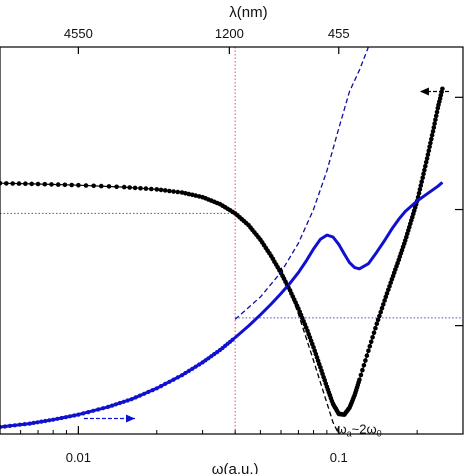 This screenshot has height=474, width=474. What do you see at coordinates (229, 33) in the screenshot?
I see `top-axis-tick-label: 1200` at bounding box center [229, 33].